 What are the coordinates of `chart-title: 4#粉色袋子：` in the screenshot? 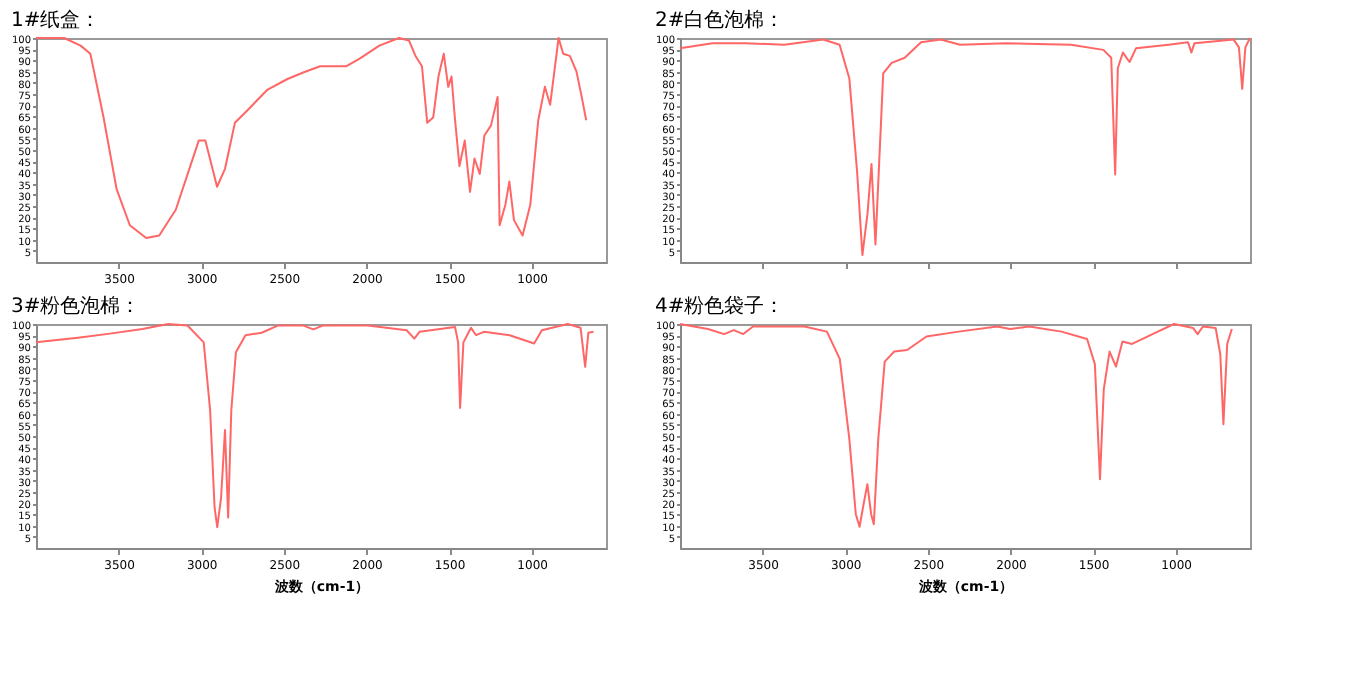 It's located at (719, 306).